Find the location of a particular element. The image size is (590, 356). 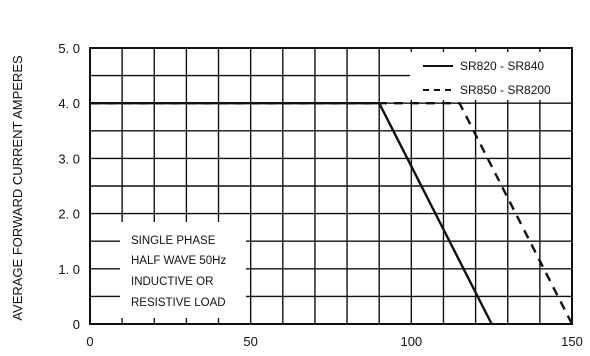

y-axis-label: AVERAGE FORWARD CURRENT AMPERES is located at coordinates (17, 188).